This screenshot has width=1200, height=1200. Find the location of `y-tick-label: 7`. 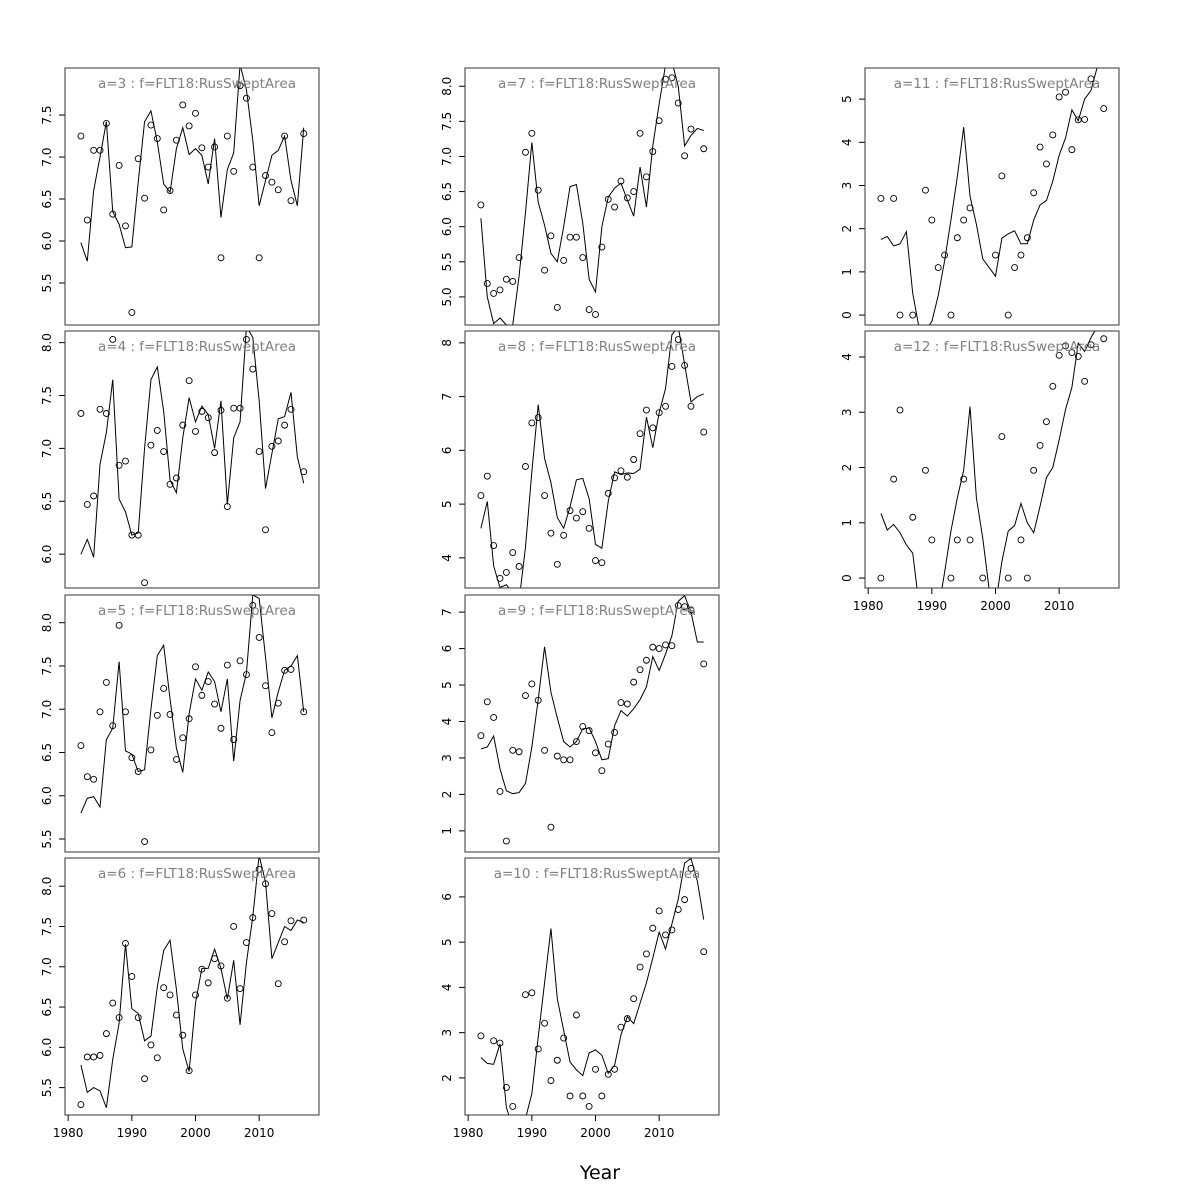

y-tick-label: 7 is located at coordinates (447, 612).